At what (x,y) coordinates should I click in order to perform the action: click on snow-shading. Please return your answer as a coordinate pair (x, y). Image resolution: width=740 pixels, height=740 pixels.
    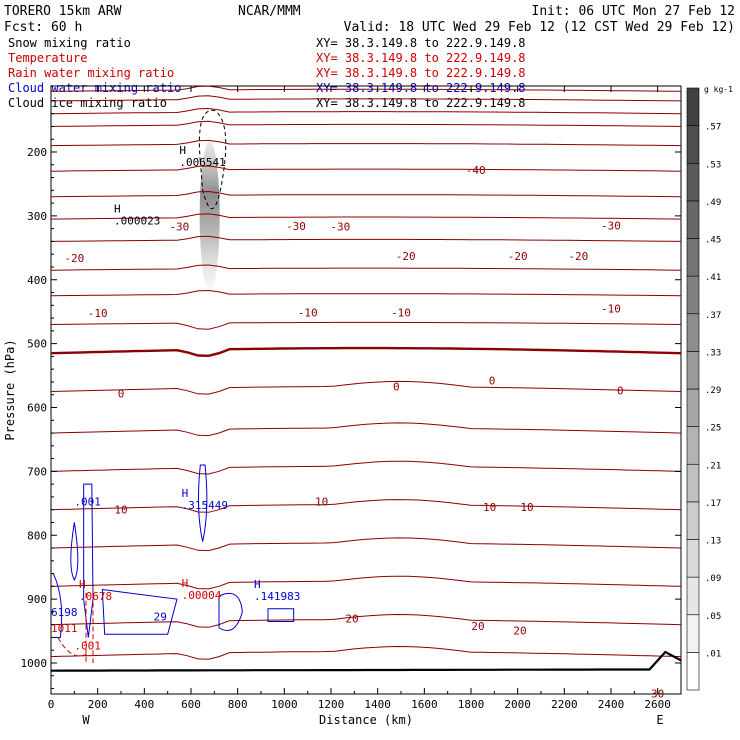
    Looking at the image, I should click on (212, 200).